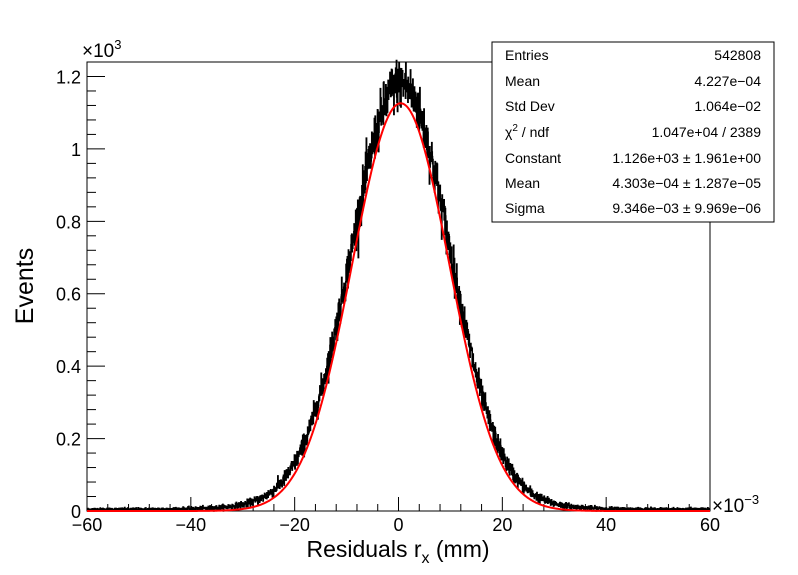  I want to click on y-tick-label: 0.4, so click(68, 367).